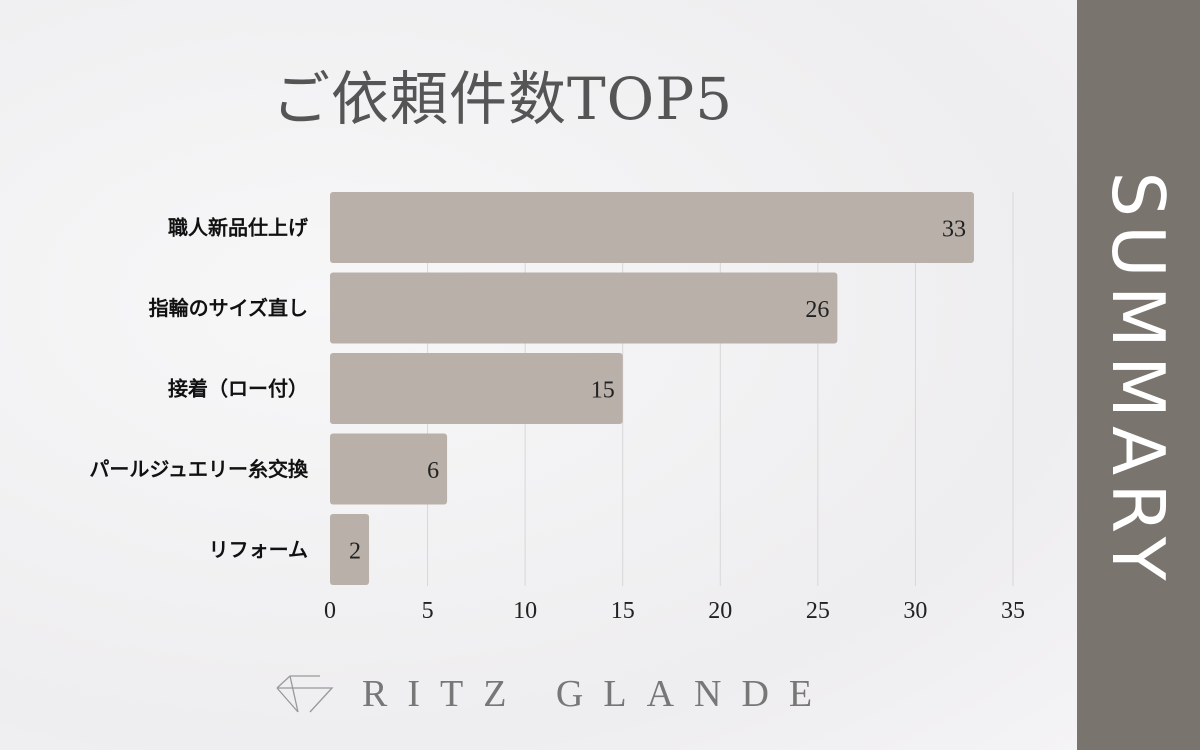 Image resolution: width=1200 pixels, height=750 pixels. Describe the element at coordinates (623, 611) in the screenshot. I see `x-tick-label: 15` at that location.